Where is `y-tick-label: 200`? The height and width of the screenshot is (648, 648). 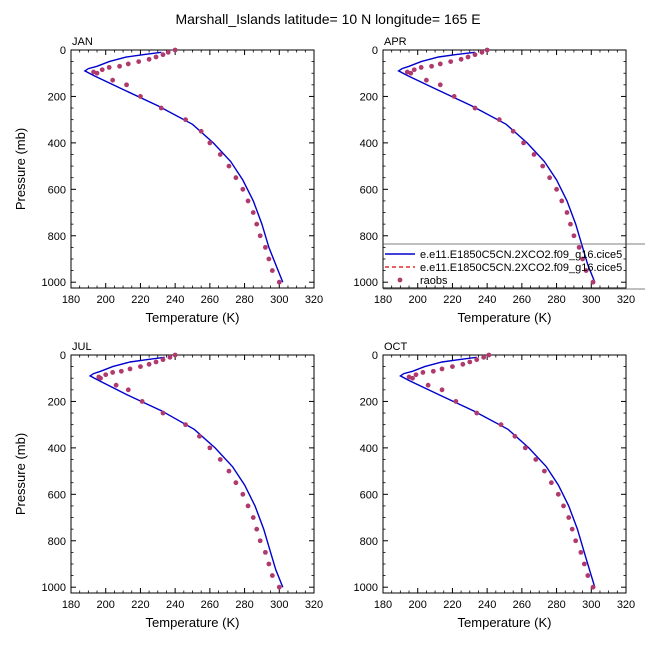 y-tick-label: 200 is located at coordinates (369, 402).